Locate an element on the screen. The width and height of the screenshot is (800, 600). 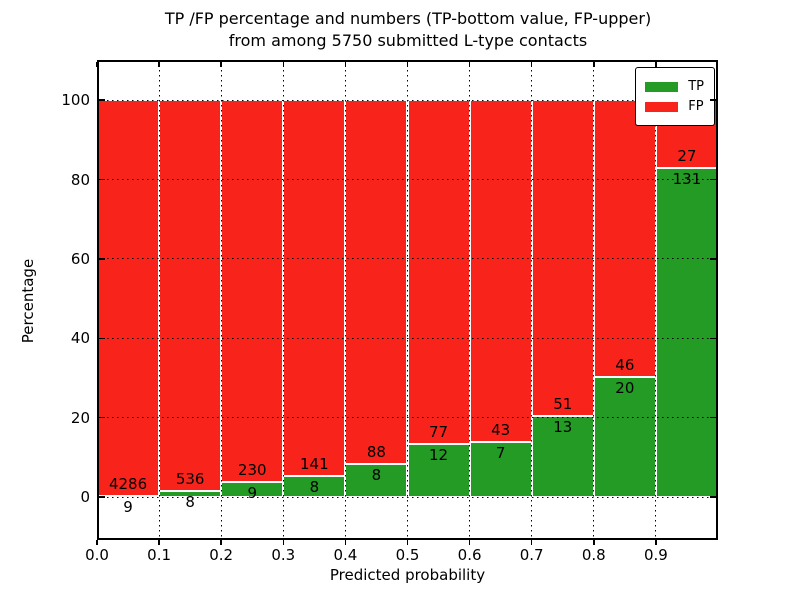
fp-count-label: 88 is located at coordinates (376, 452).